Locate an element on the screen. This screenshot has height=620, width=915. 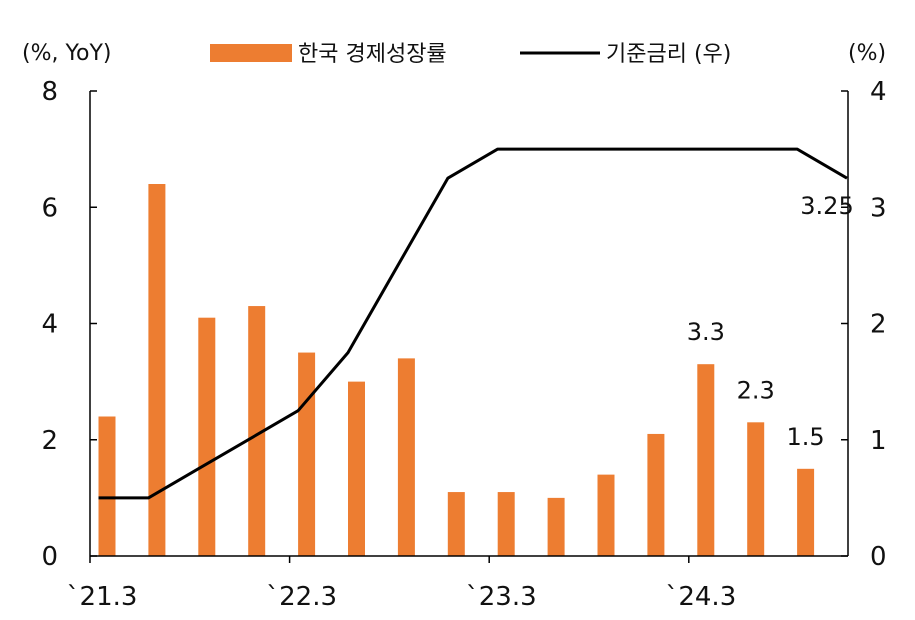
x-tick-label: `23.3 is located at coordinates (501, 597).